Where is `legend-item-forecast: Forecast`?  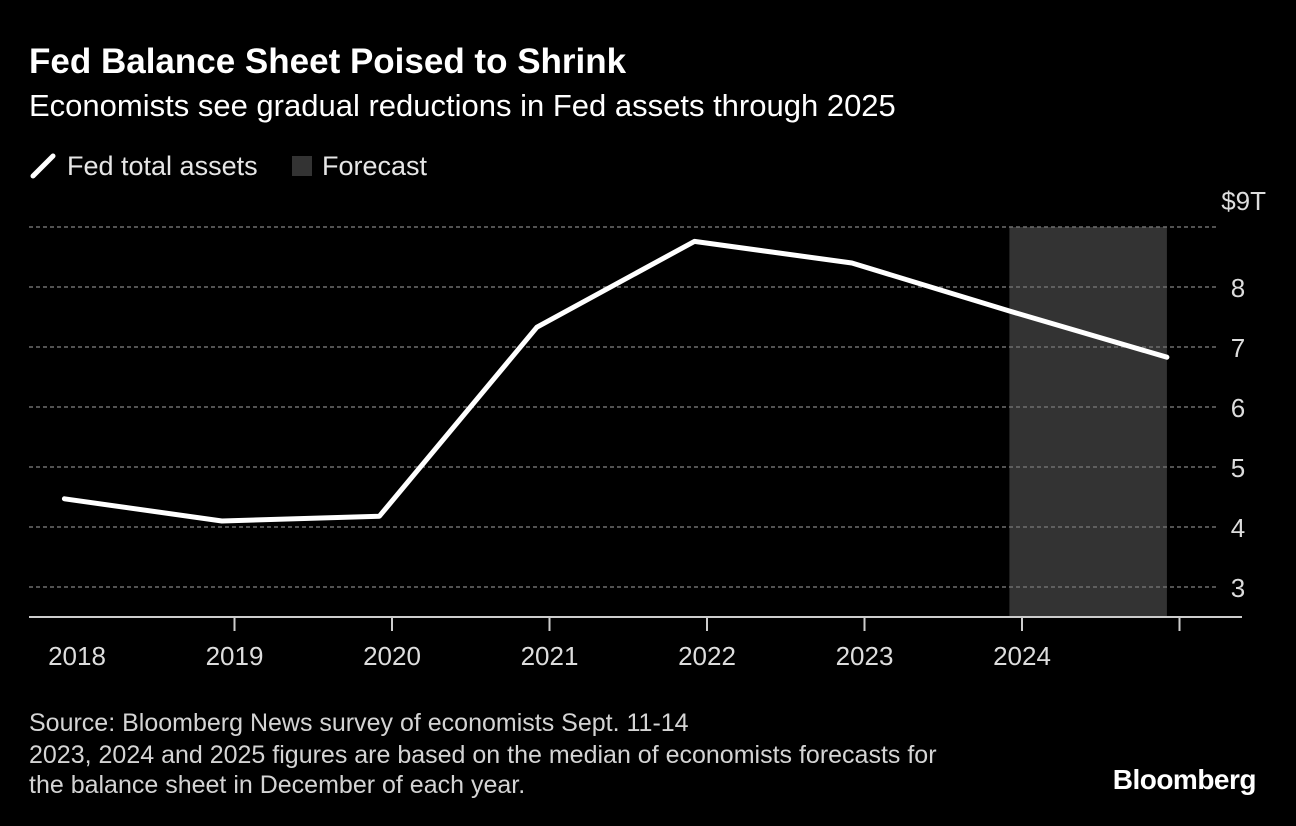 legend-item-forecast: Forecast is located at coordinates (359, 166).